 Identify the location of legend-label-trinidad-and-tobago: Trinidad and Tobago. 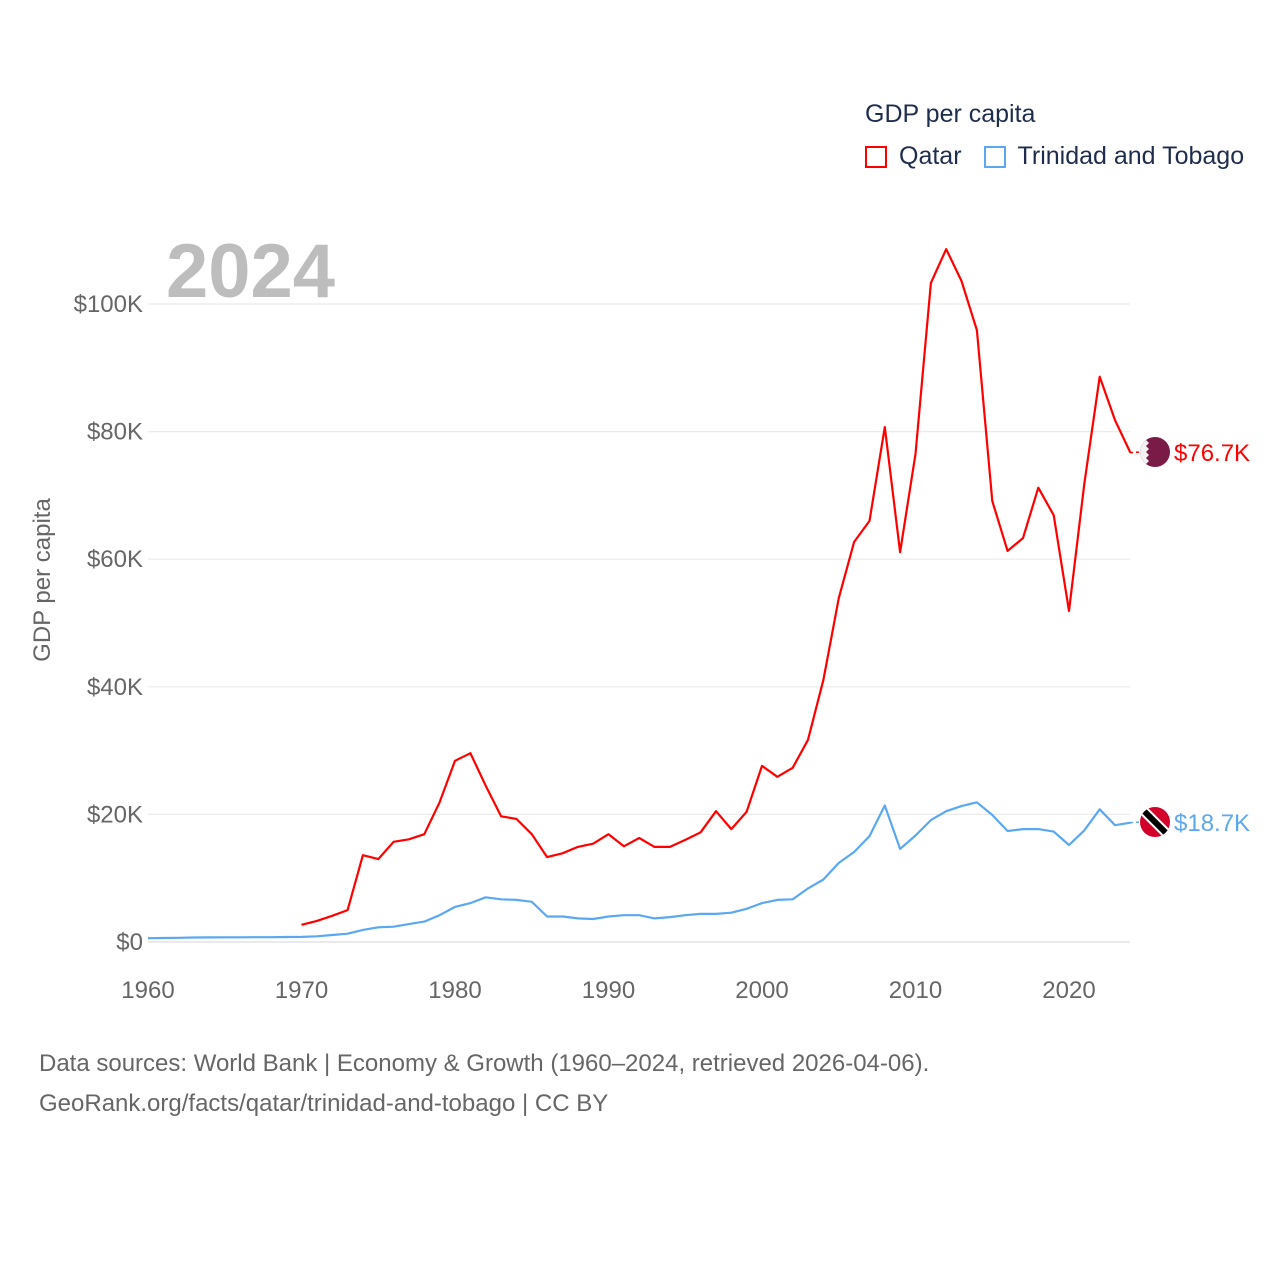
(1131, 156).